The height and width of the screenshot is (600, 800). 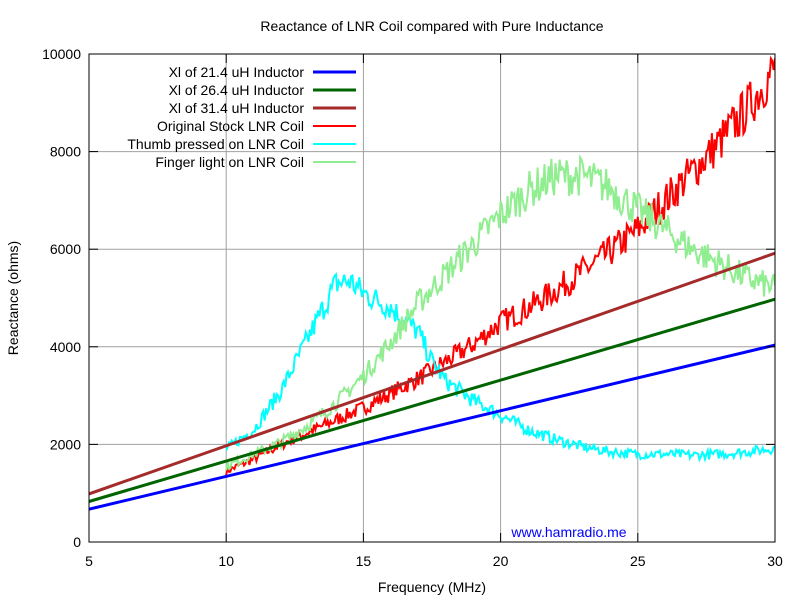 I want to click on x-tick-label: 20, so click(x=501, y=561).